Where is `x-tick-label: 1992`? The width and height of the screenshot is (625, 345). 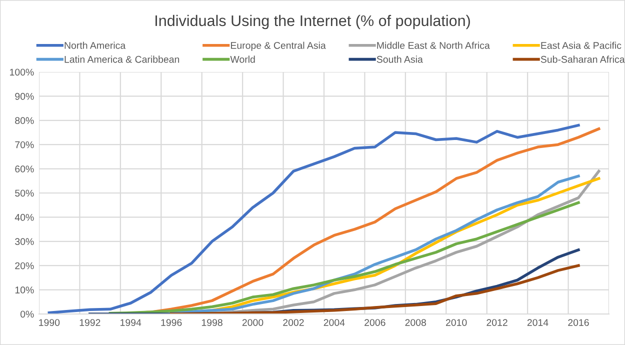
x-tick-label: 1992 is located at coordinates (90, 322).